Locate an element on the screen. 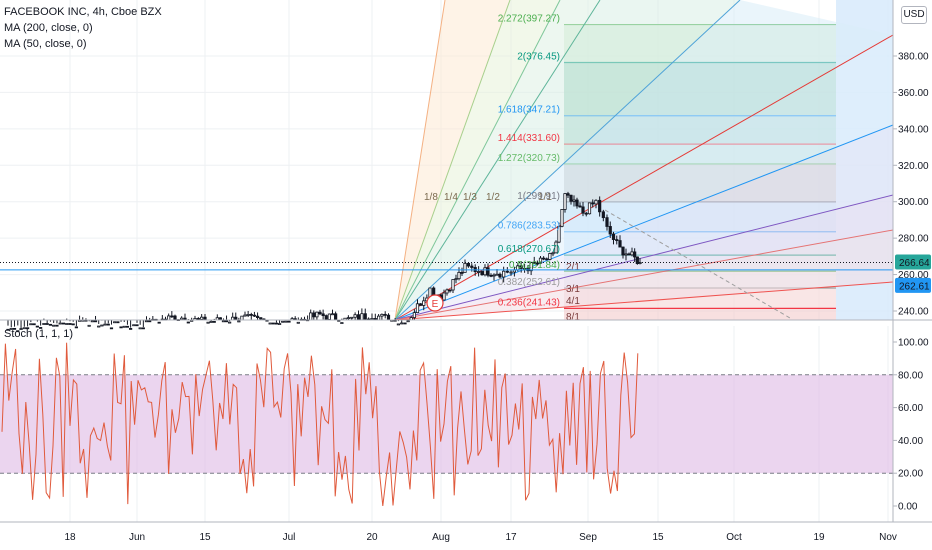  fib-level-label: 0.786(283.53) is located at coordinates (529, 226).